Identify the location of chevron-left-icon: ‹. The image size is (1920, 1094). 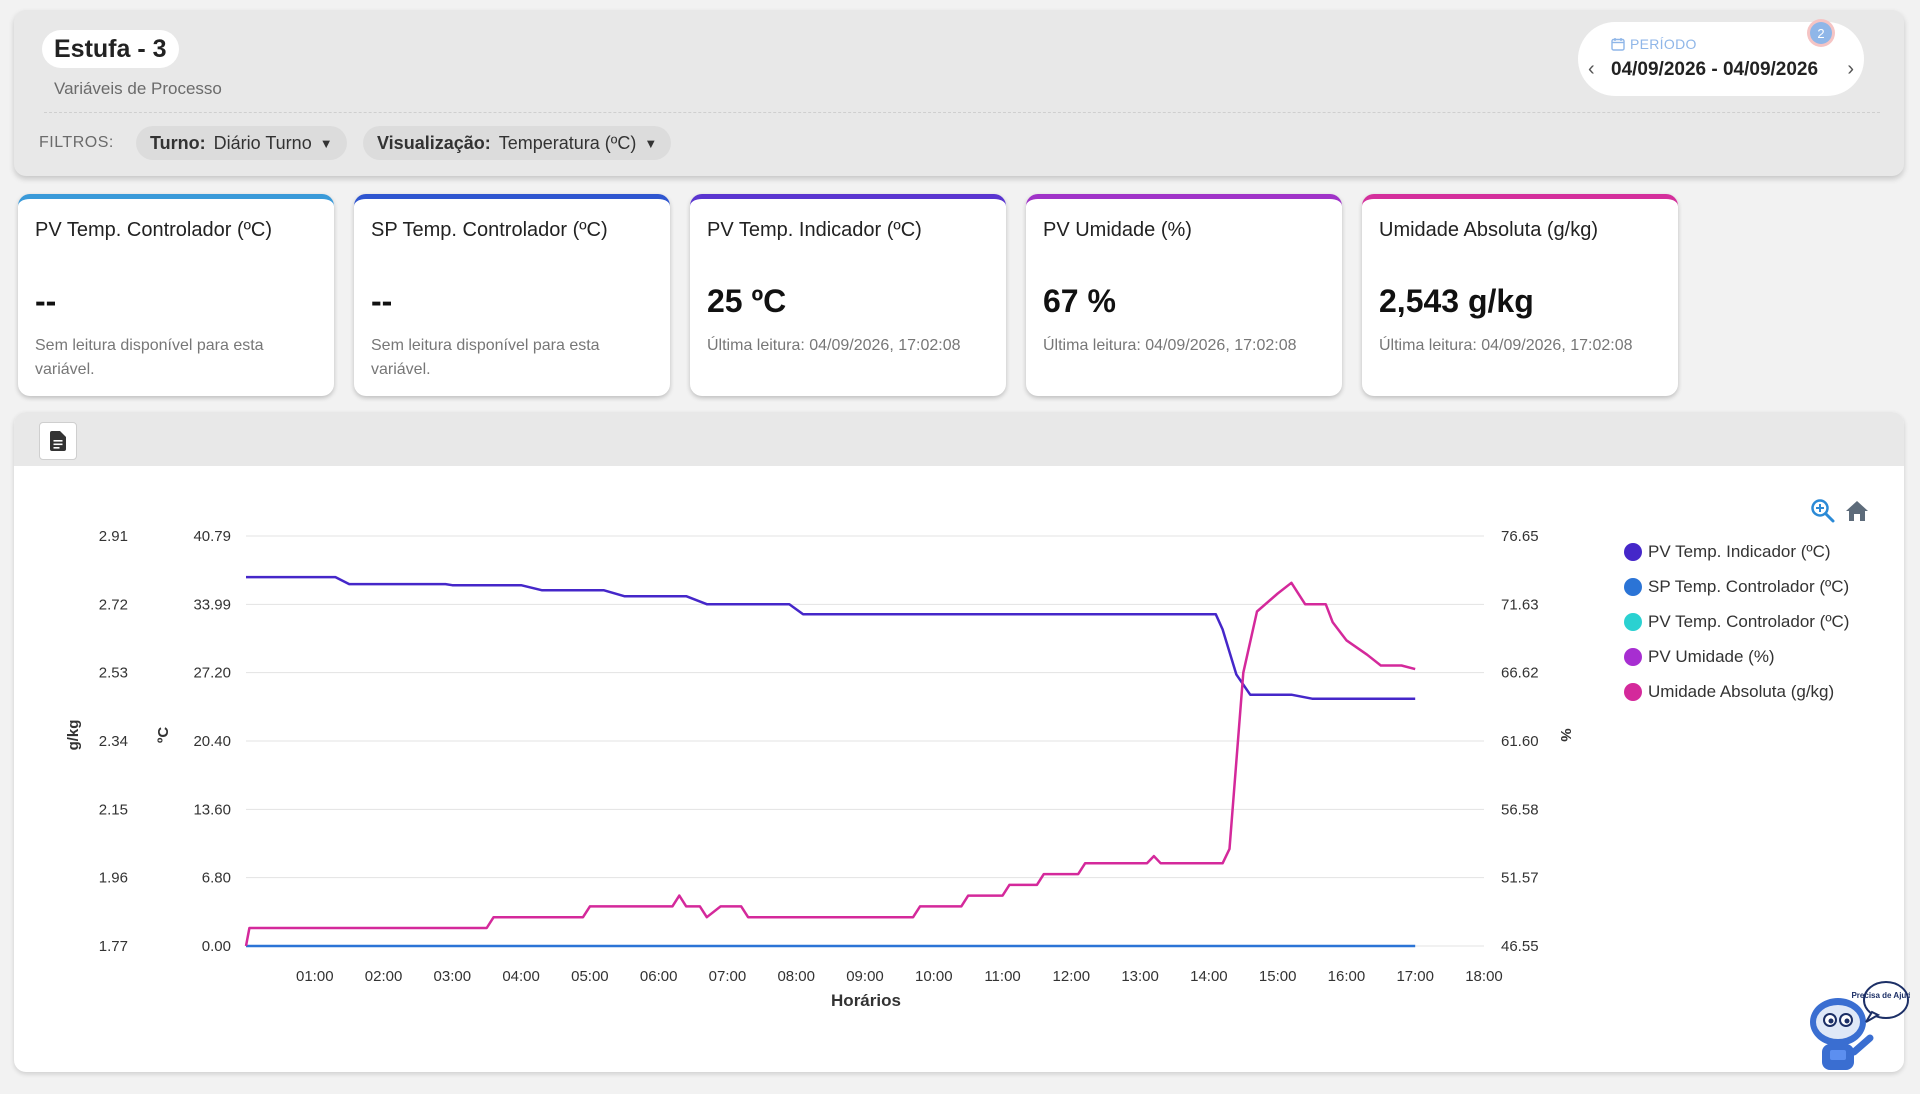
(1591, 69).